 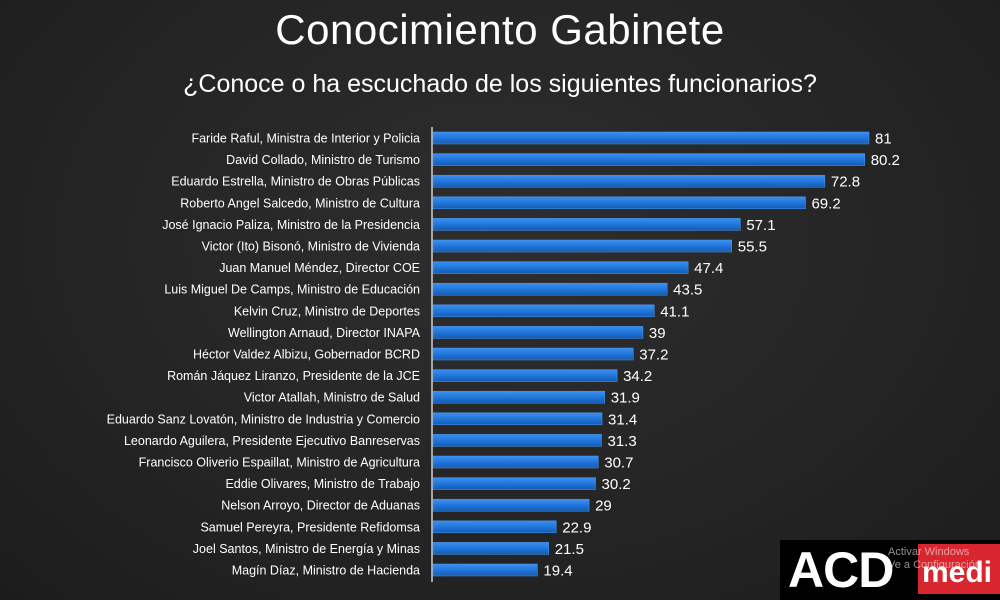 I want to click on value-label: 72.8, so click(x=845, y=182).